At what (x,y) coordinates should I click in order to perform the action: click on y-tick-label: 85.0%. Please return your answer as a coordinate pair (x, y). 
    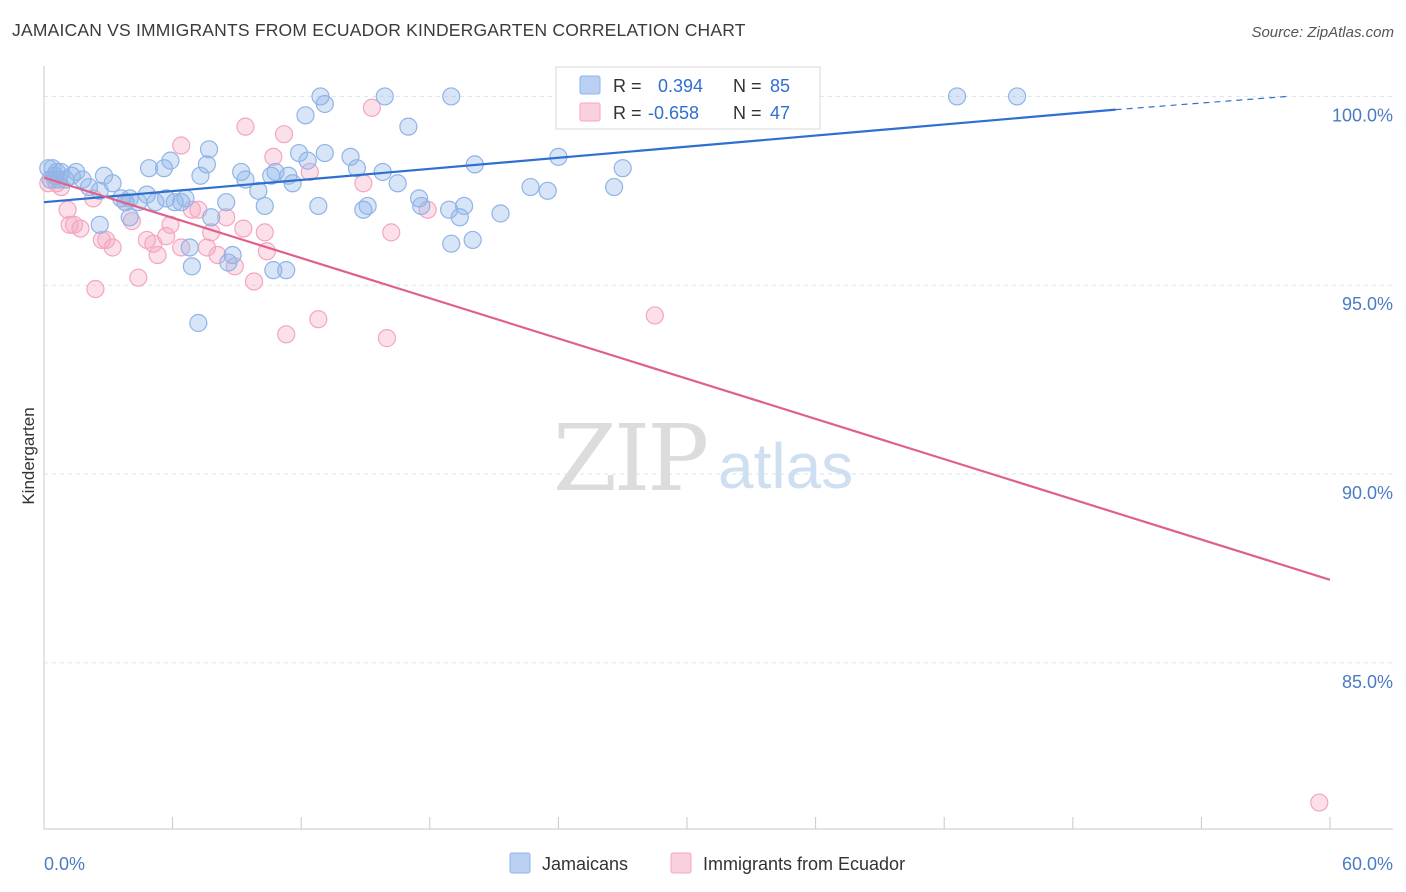
    Looking at the image, I should click on (1367, 682).